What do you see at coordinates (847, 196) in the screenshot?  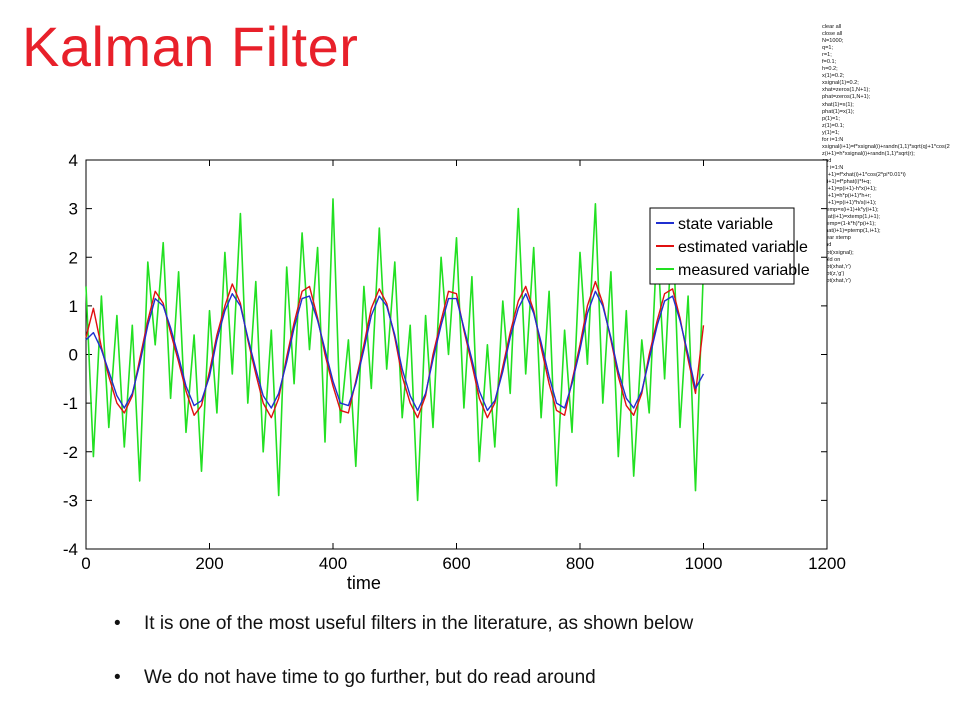 I see `code-line: s(i+1)=h*p(i+1)*h+r;` at bounding box center [847, 196].